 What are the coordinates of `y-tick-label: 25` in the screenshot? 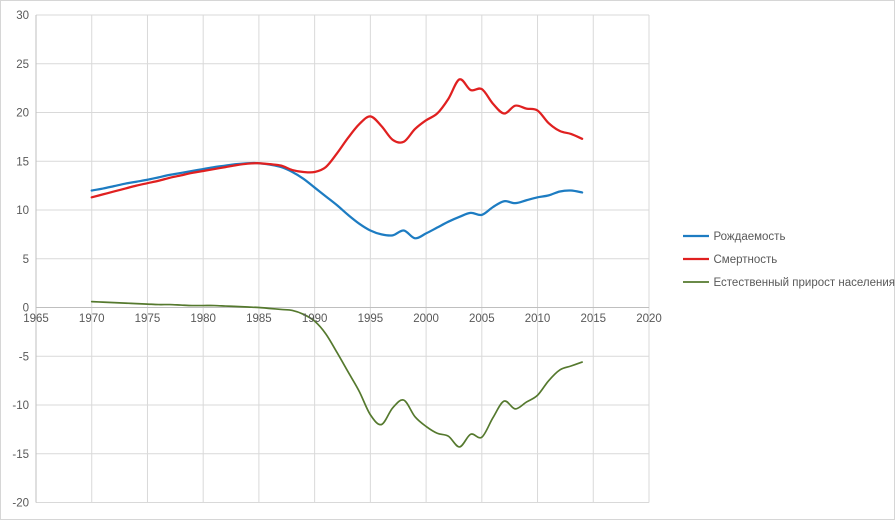 It's located at (22, 65).